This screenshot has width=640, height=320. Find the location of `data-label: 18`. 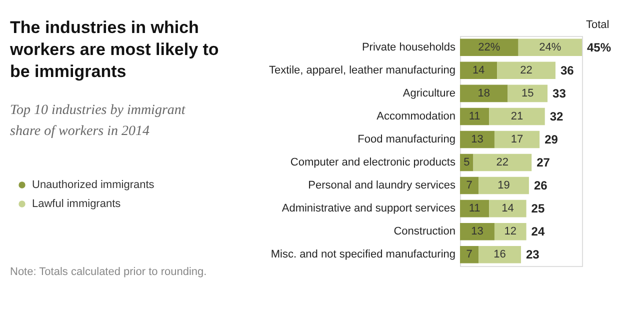

data-label: 18 is located at coordinates (484, 93).